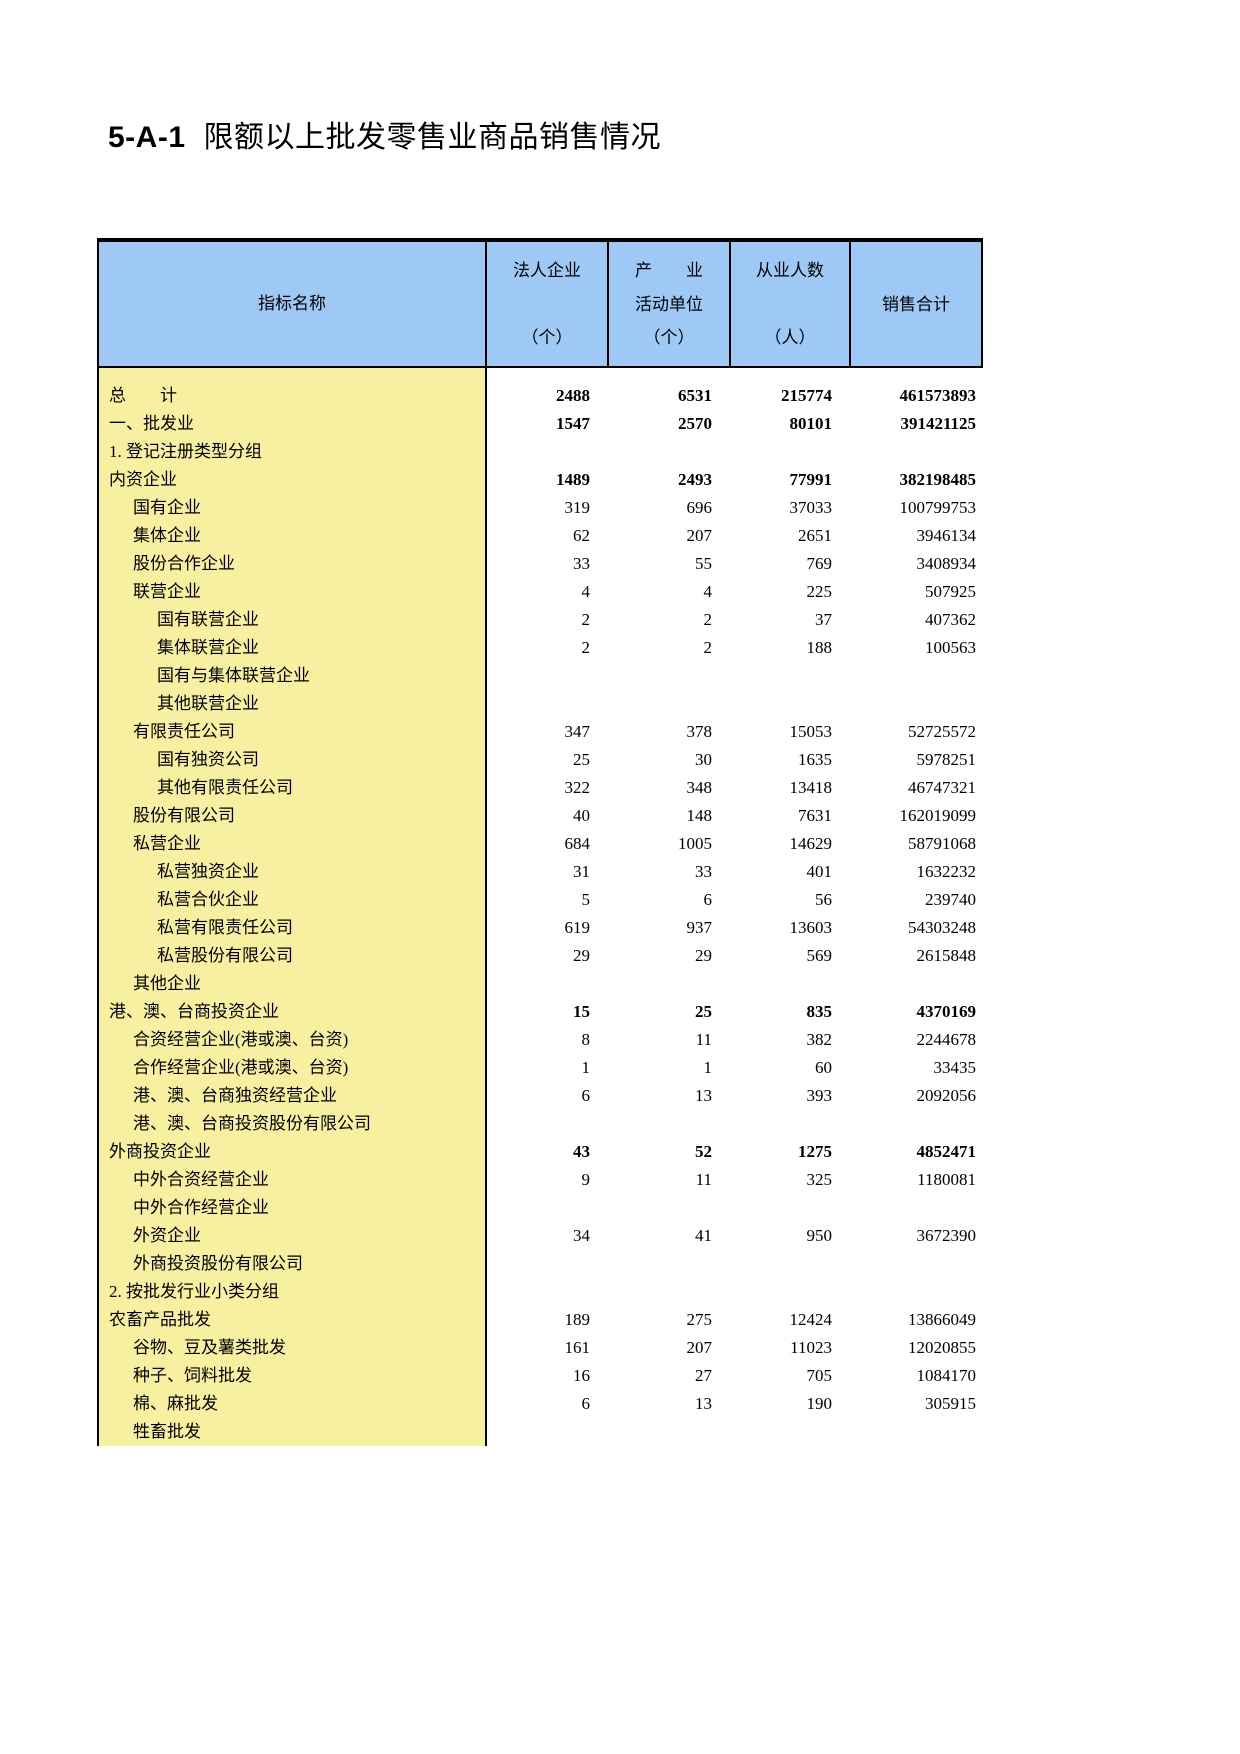 The width and height of the screenshot is (1240, 1754). Describe the element at coordinates (292, 1180) in the screenshot. I see `row-label: 中外合资经营企业` at that location.